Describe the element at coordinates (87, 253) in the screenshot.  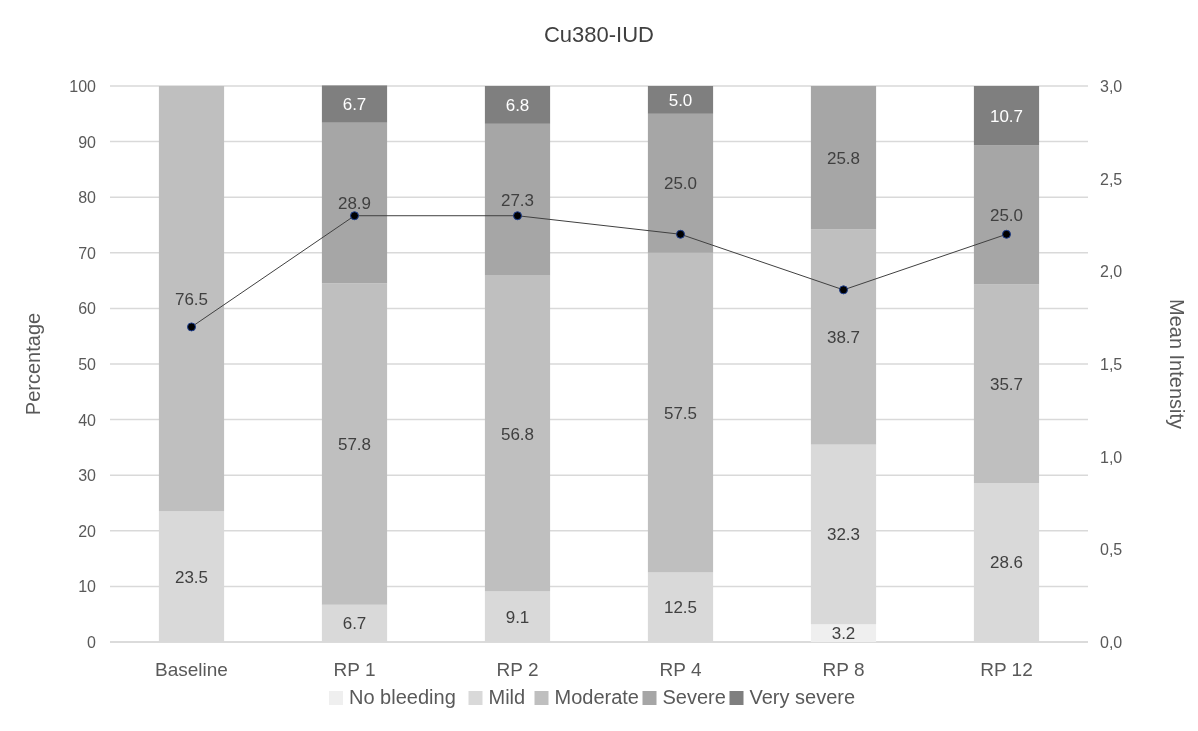
I see `y-tick-label: 70` at that location.